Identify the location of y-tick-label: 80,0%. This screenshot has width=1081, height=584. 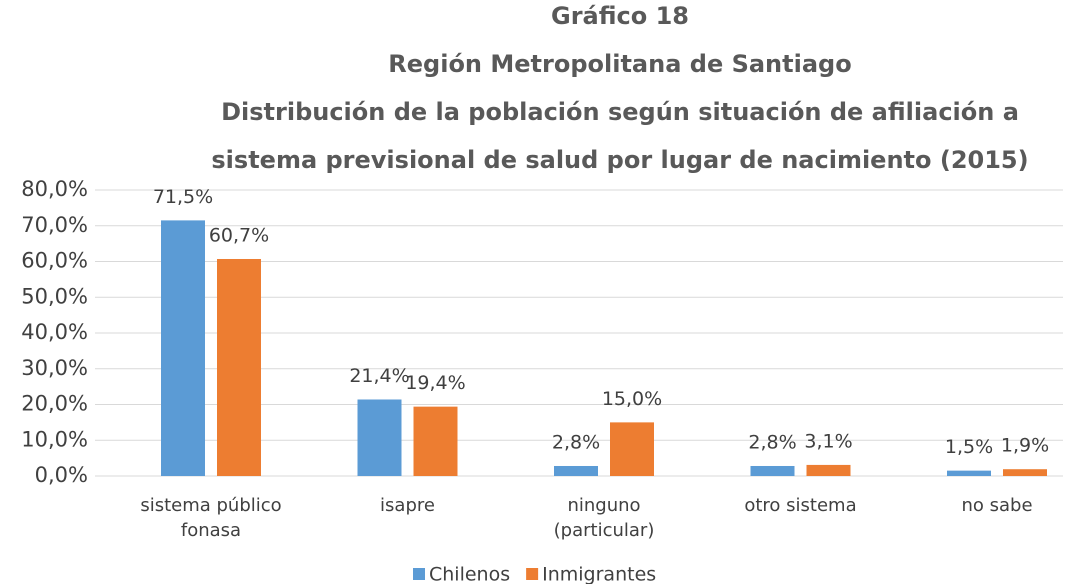
(54, 189).